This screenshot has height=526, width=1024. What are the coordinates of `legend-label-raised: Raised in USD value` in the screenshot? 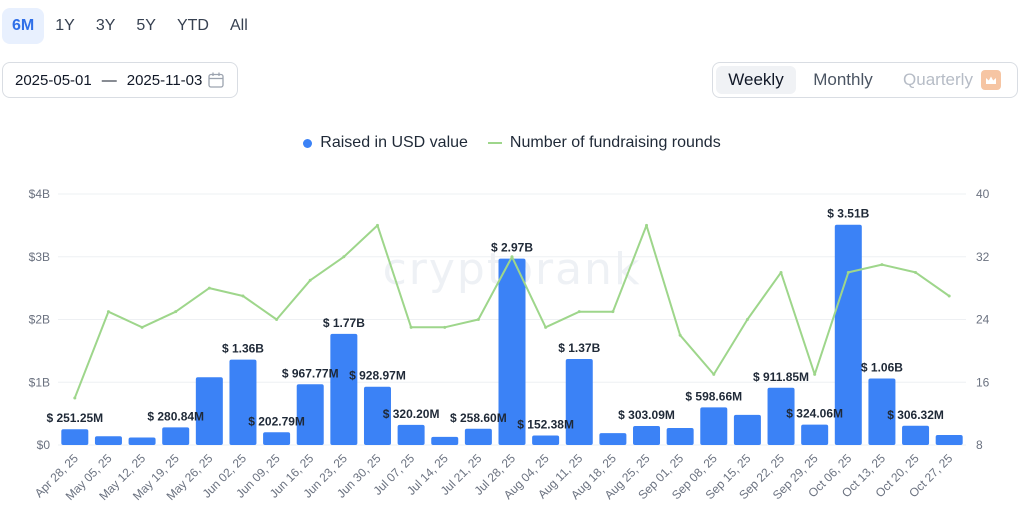 It's located at (394, 142).